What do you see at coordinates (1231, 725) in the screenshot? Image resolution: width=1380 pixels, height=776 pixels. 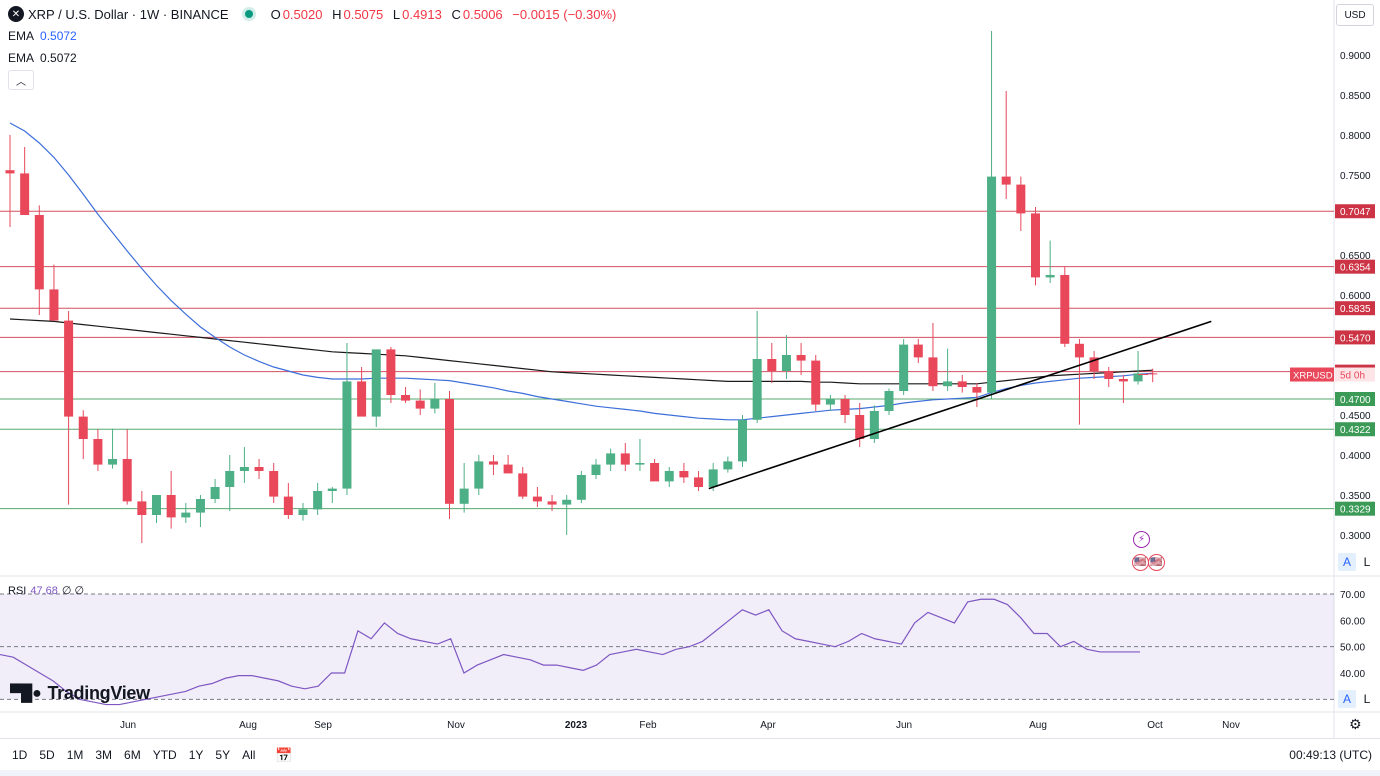 I see `time-tick-label: Nov` at bounding box center [1231, 725].